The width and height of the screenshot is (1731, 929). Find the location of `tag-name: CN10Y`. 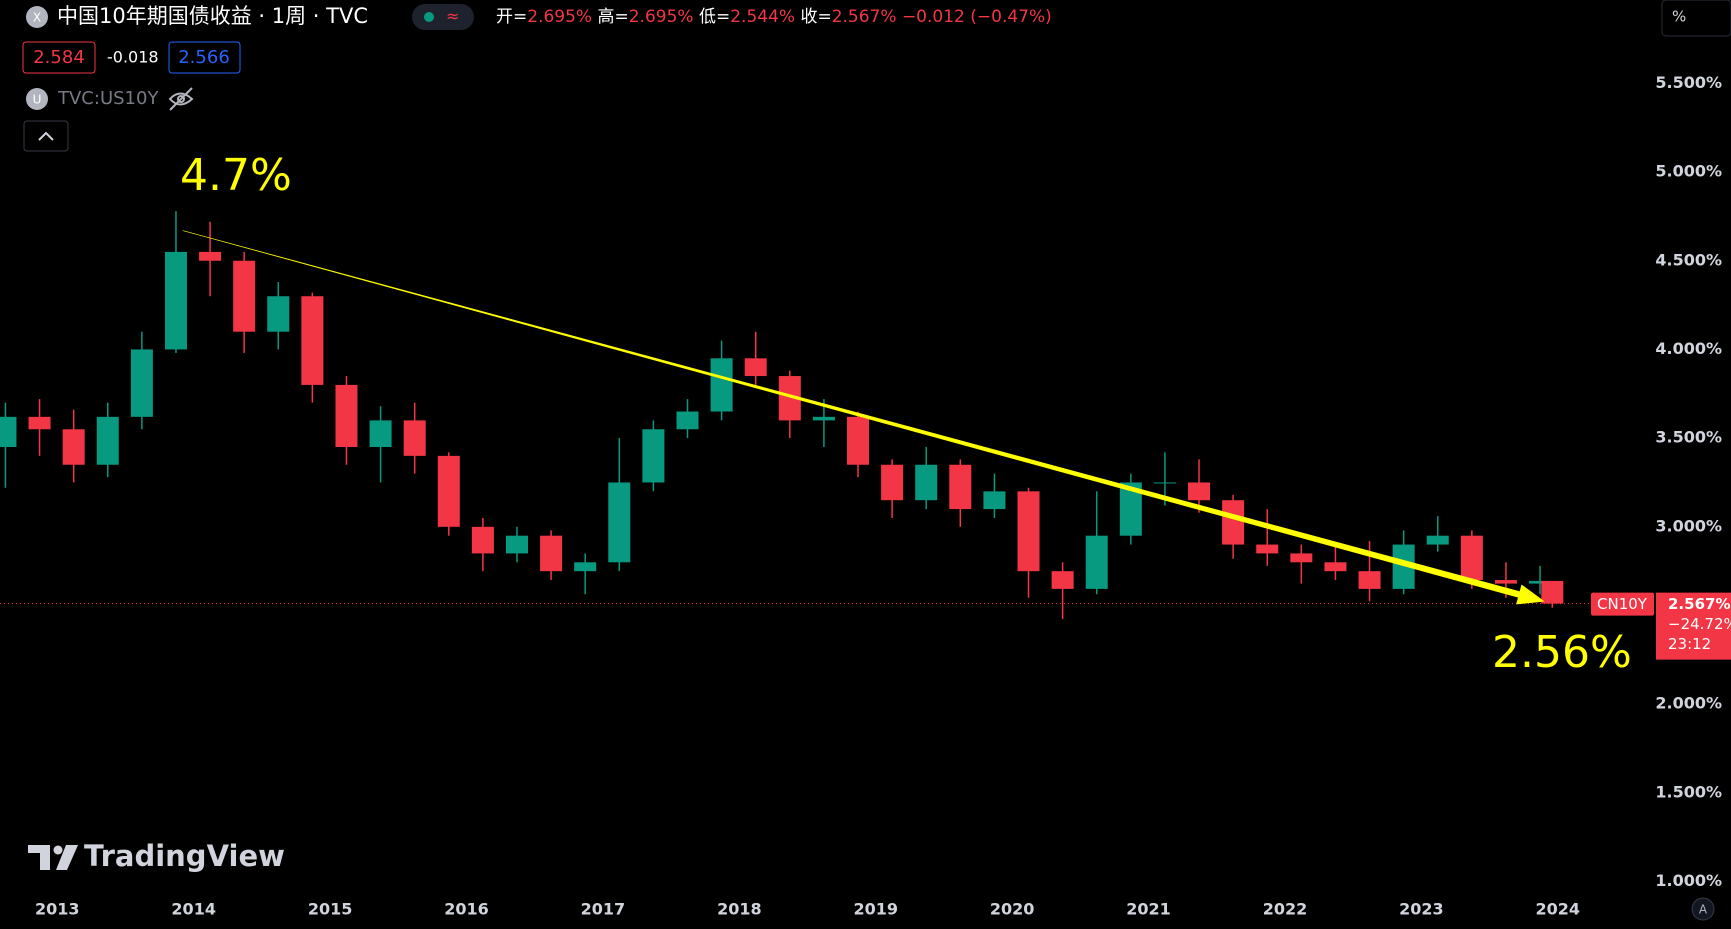

tag-name: CN10Y is located at coordinates (1622, 604).